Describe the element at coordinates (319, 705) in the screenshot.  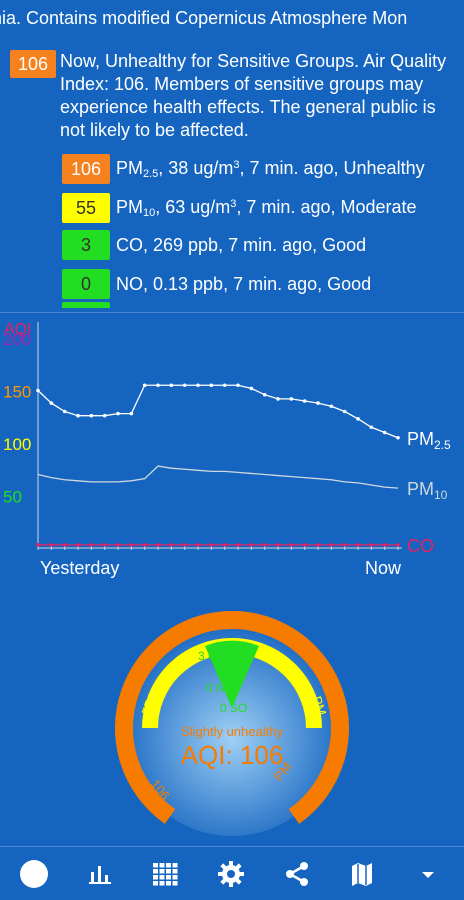
I see `gauge-pm10-label: PM` at that location.